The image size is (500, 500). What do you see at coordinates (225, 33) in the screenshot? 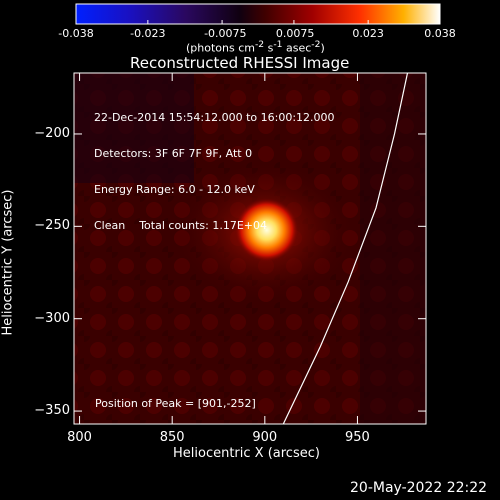
I see `colorbar-tick-label: -0.0075` at bounding box center [225, 33].